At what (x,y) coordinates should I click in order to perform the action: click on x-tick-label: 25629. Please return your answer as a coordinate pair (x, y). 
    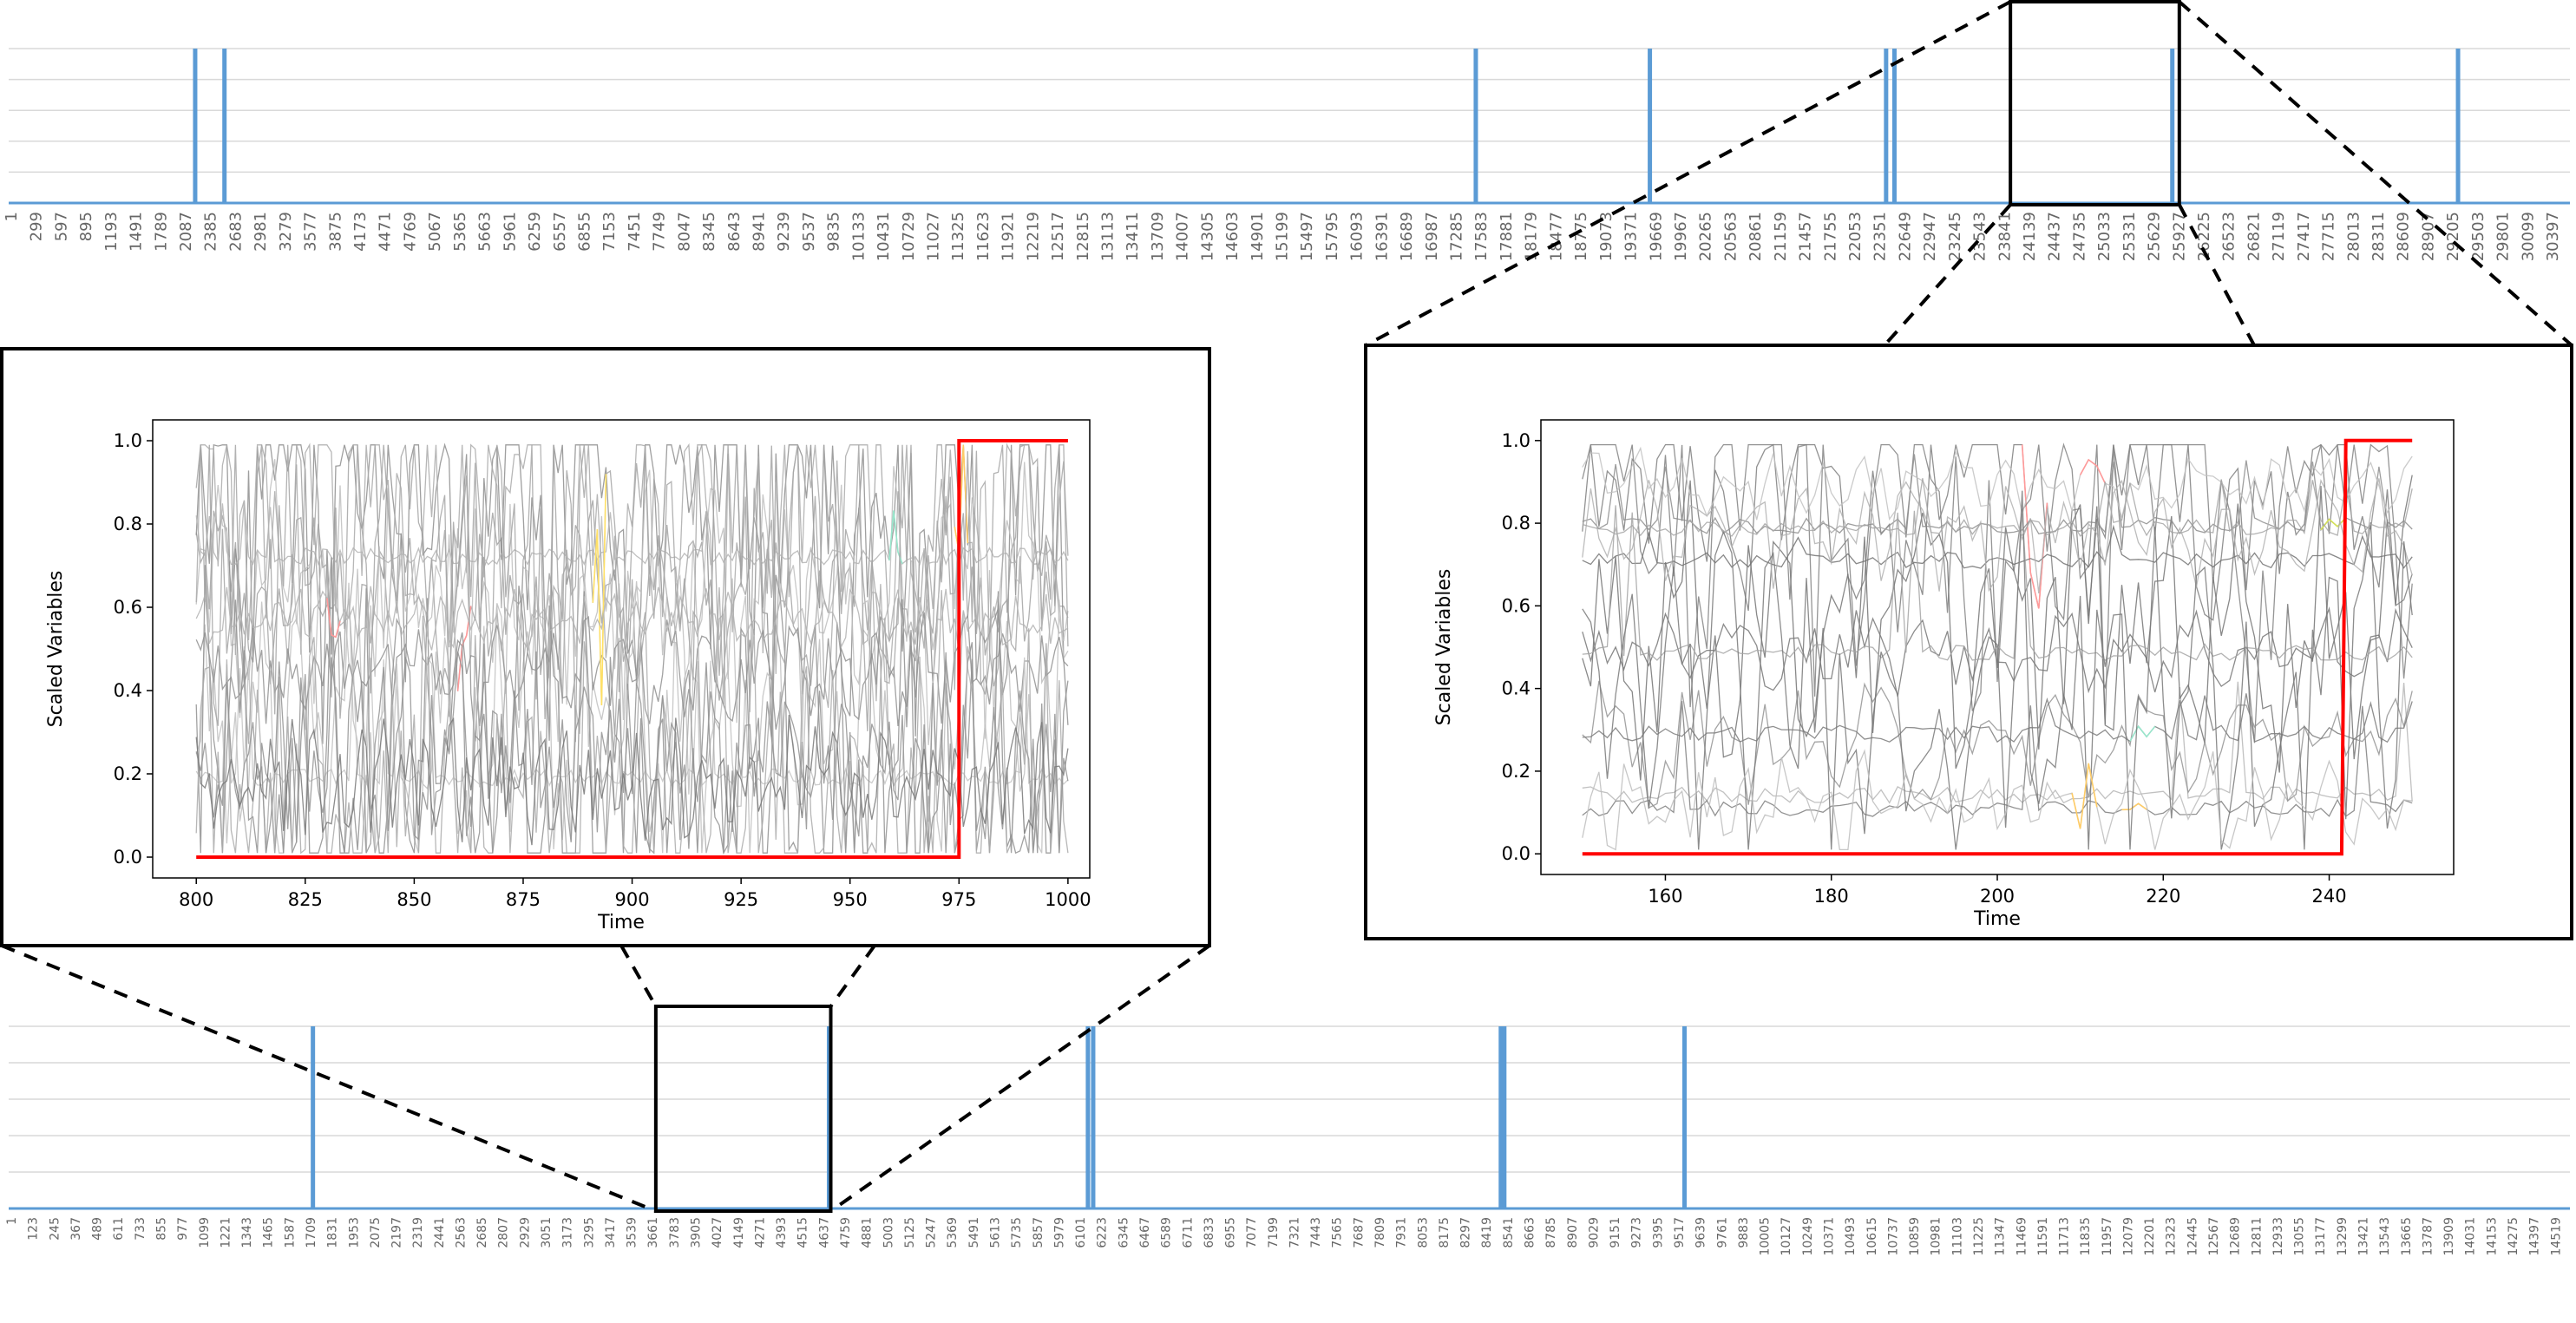
    Looking at the image, I should click on (2155, 237).